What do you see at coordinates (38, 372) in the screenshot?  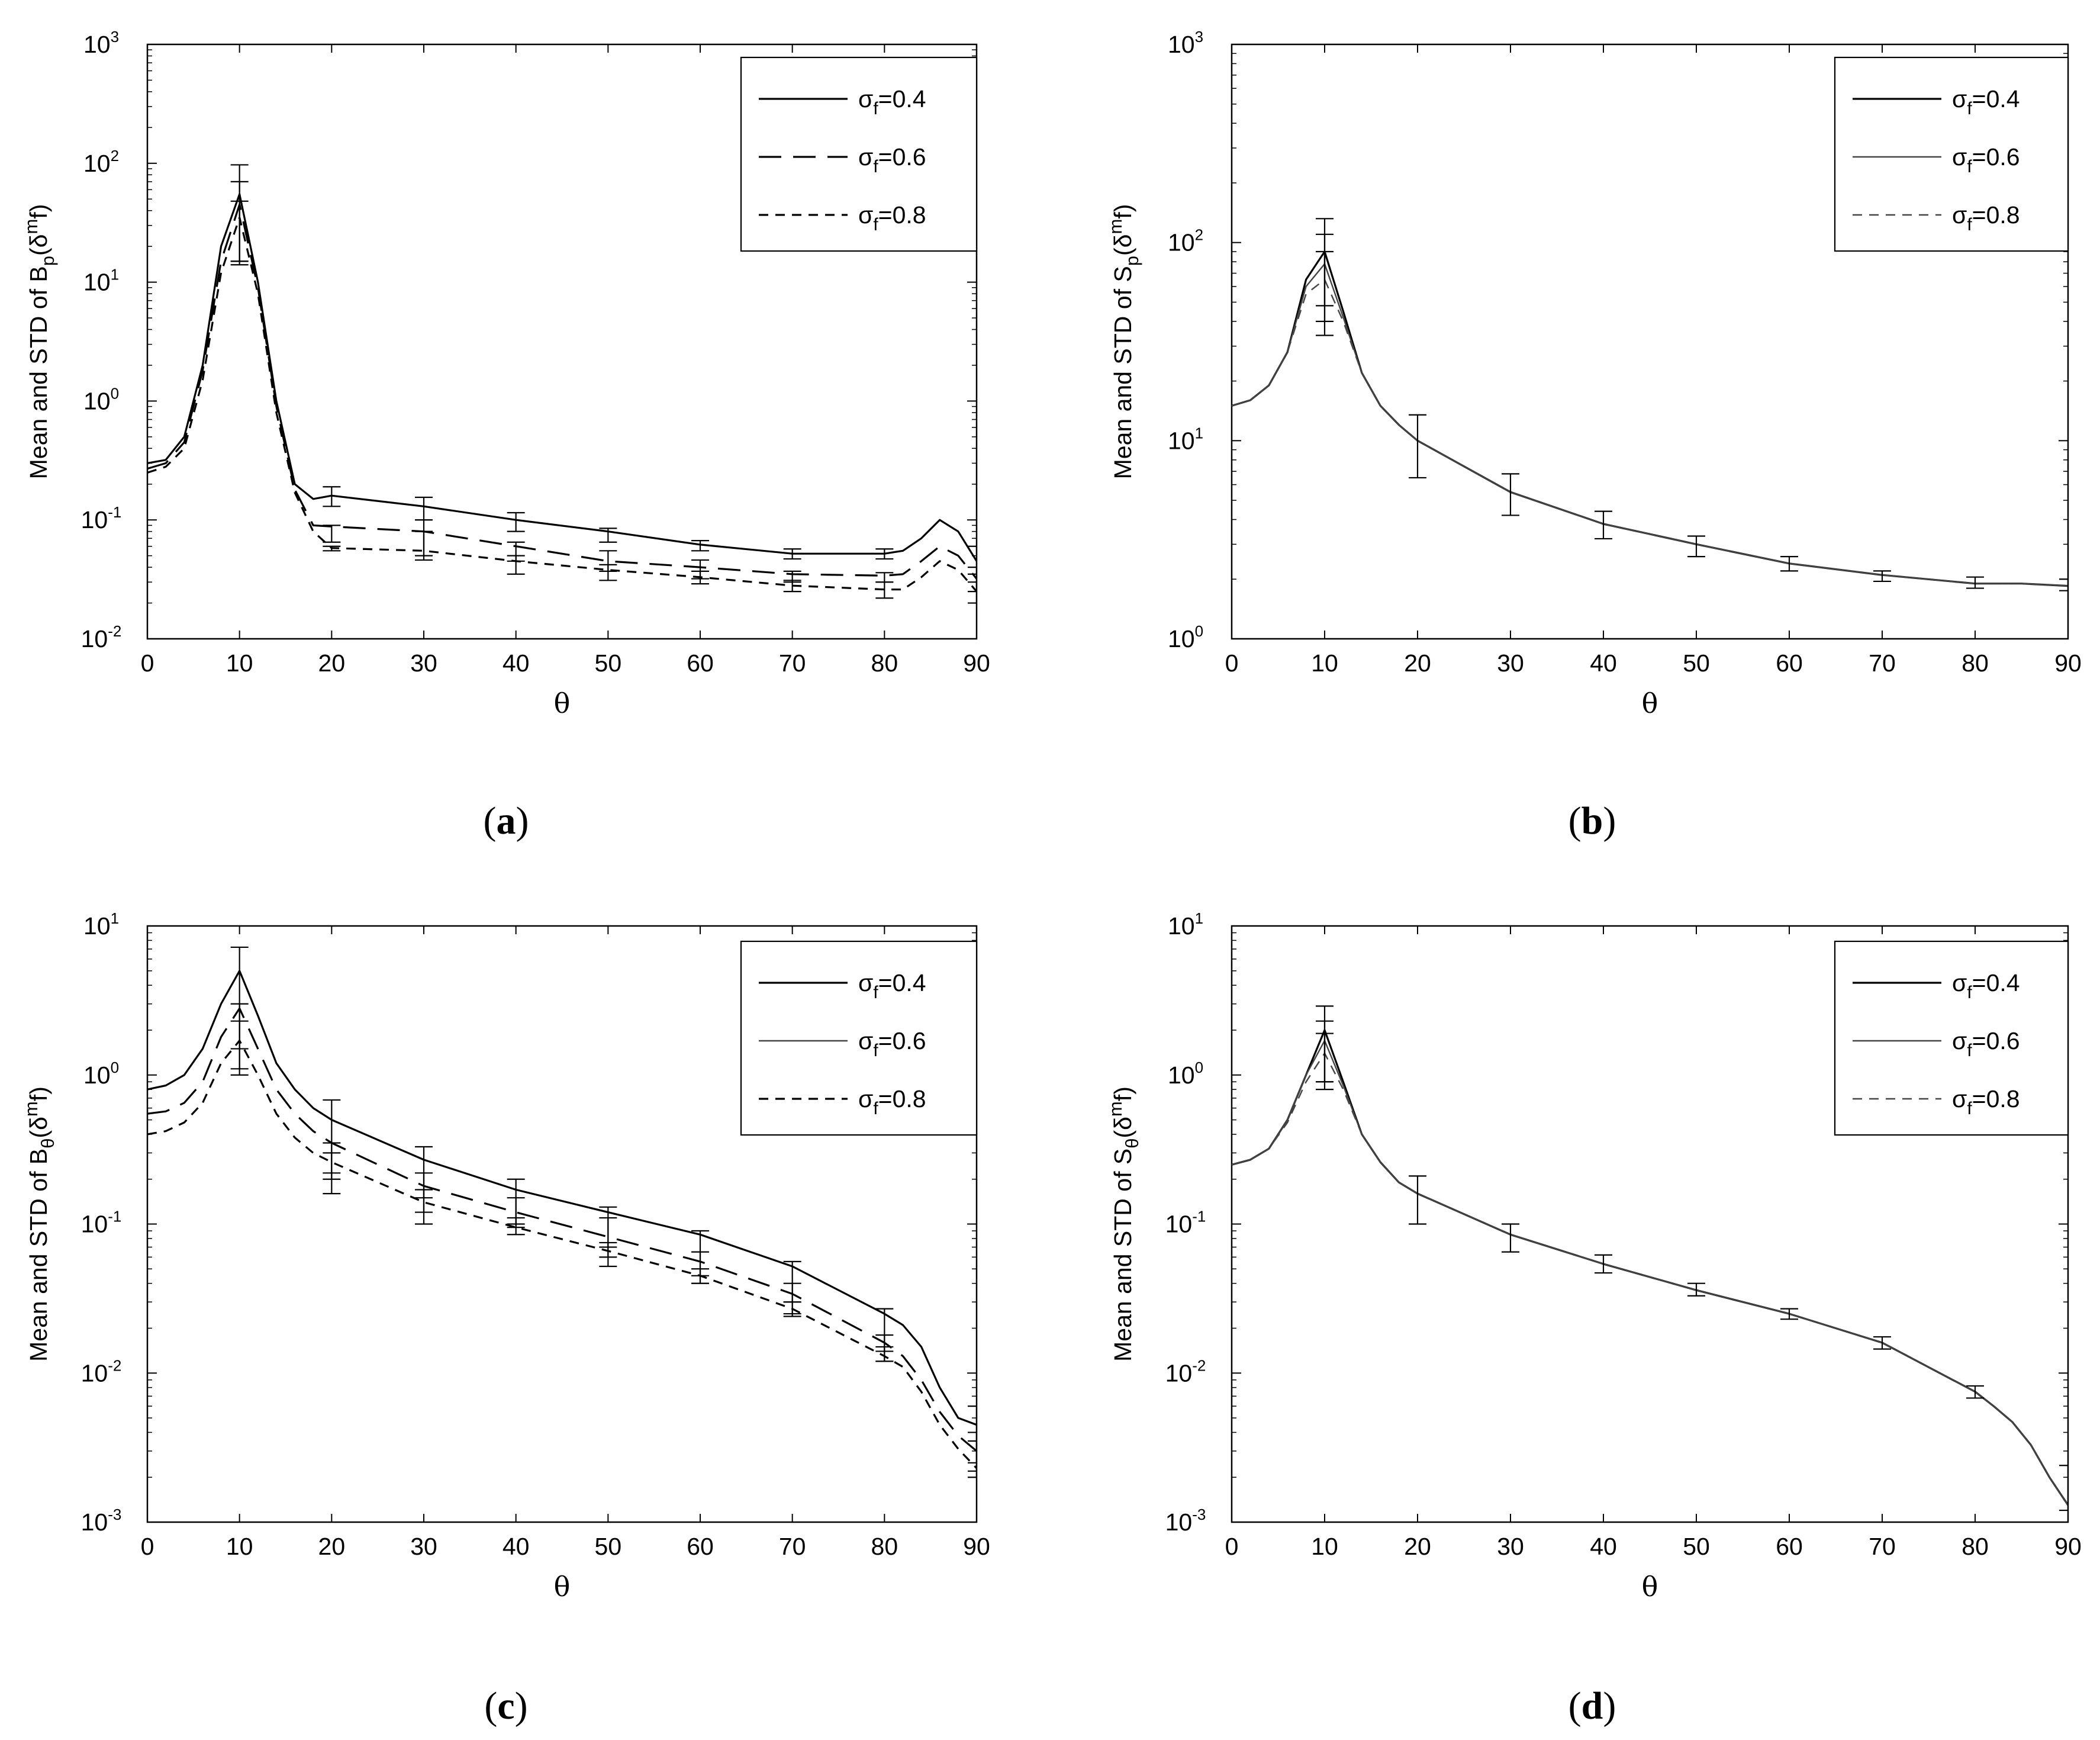 I see `y-label-prefix: Mean and STD of B` at bounding box center [38, 372].